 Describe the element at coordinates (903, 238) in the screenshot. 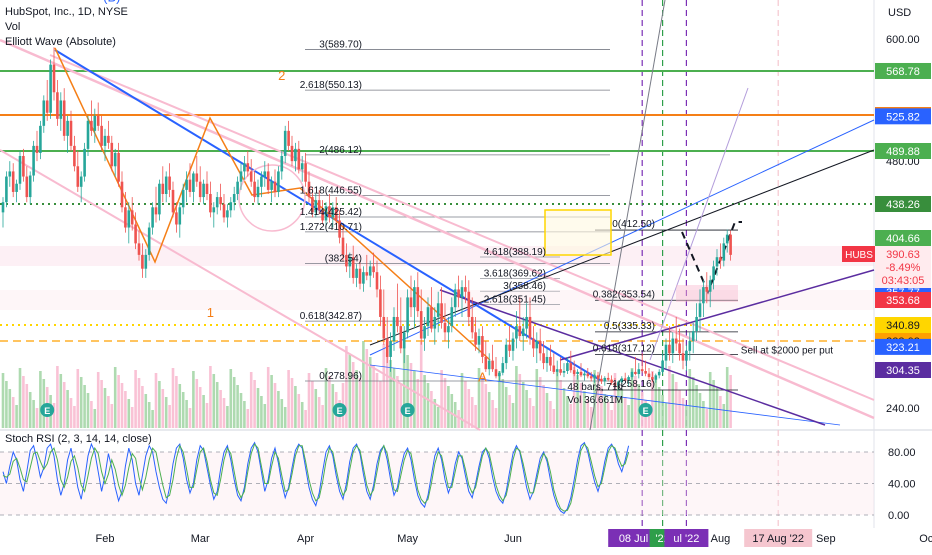

I see `price-tag: 404.66` at that location.